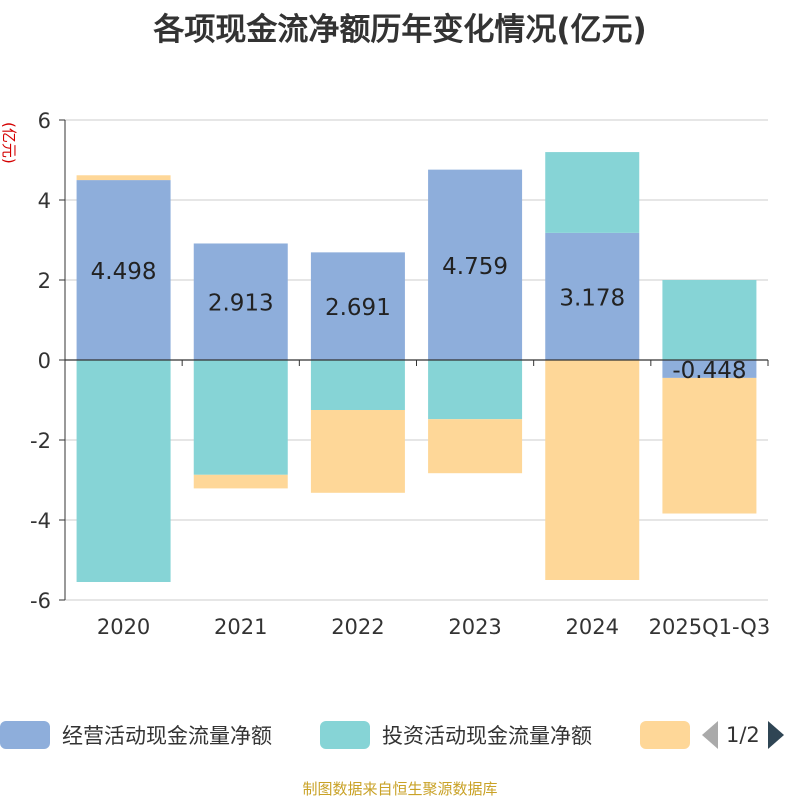 The height and width of the screenshot is (800, 800). I want to click on pager-text: 1/2, so click(743, 735).